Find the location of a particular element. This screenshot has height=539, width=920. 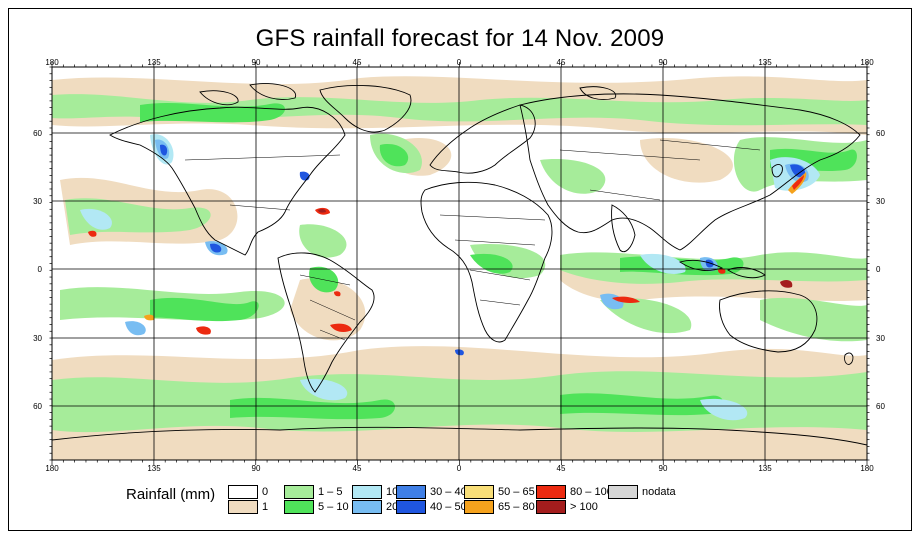

lon-tick-top: 0 is located at coordinates (459, 62).